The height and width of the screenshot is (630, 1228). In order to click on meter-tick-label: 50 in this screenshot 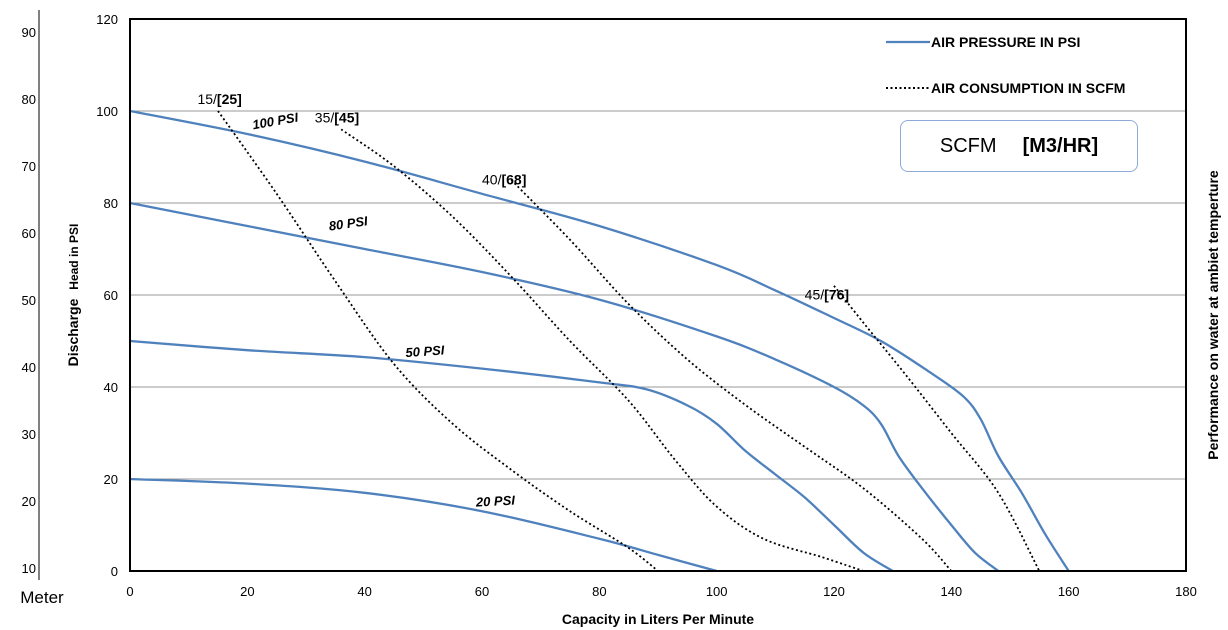, I will do `click(29, 300)`.